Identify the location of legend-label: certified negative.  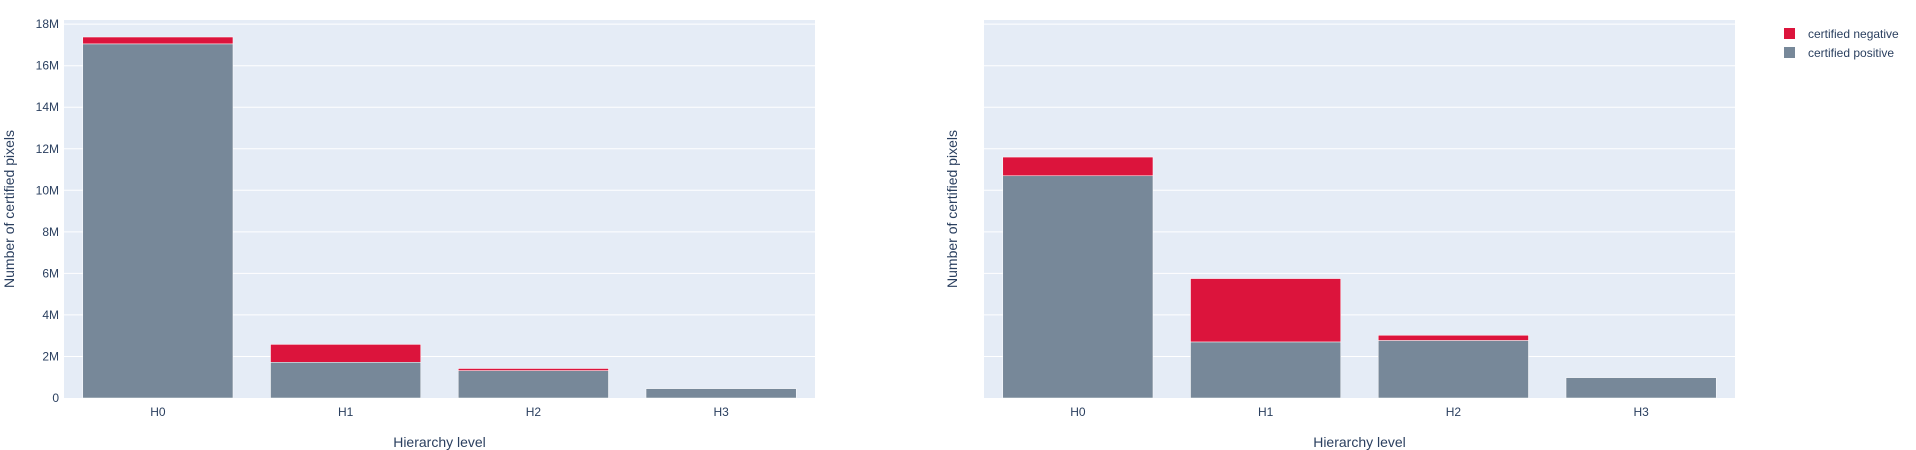
(1853, 34).